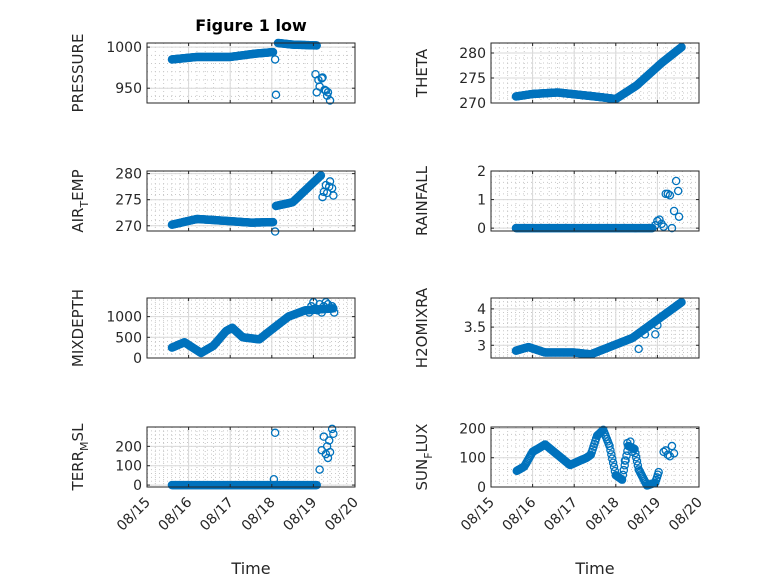 This screenshot has height=583, width=778. I want to click on y-axis-label: SUNFLUX, so click(424, 457).